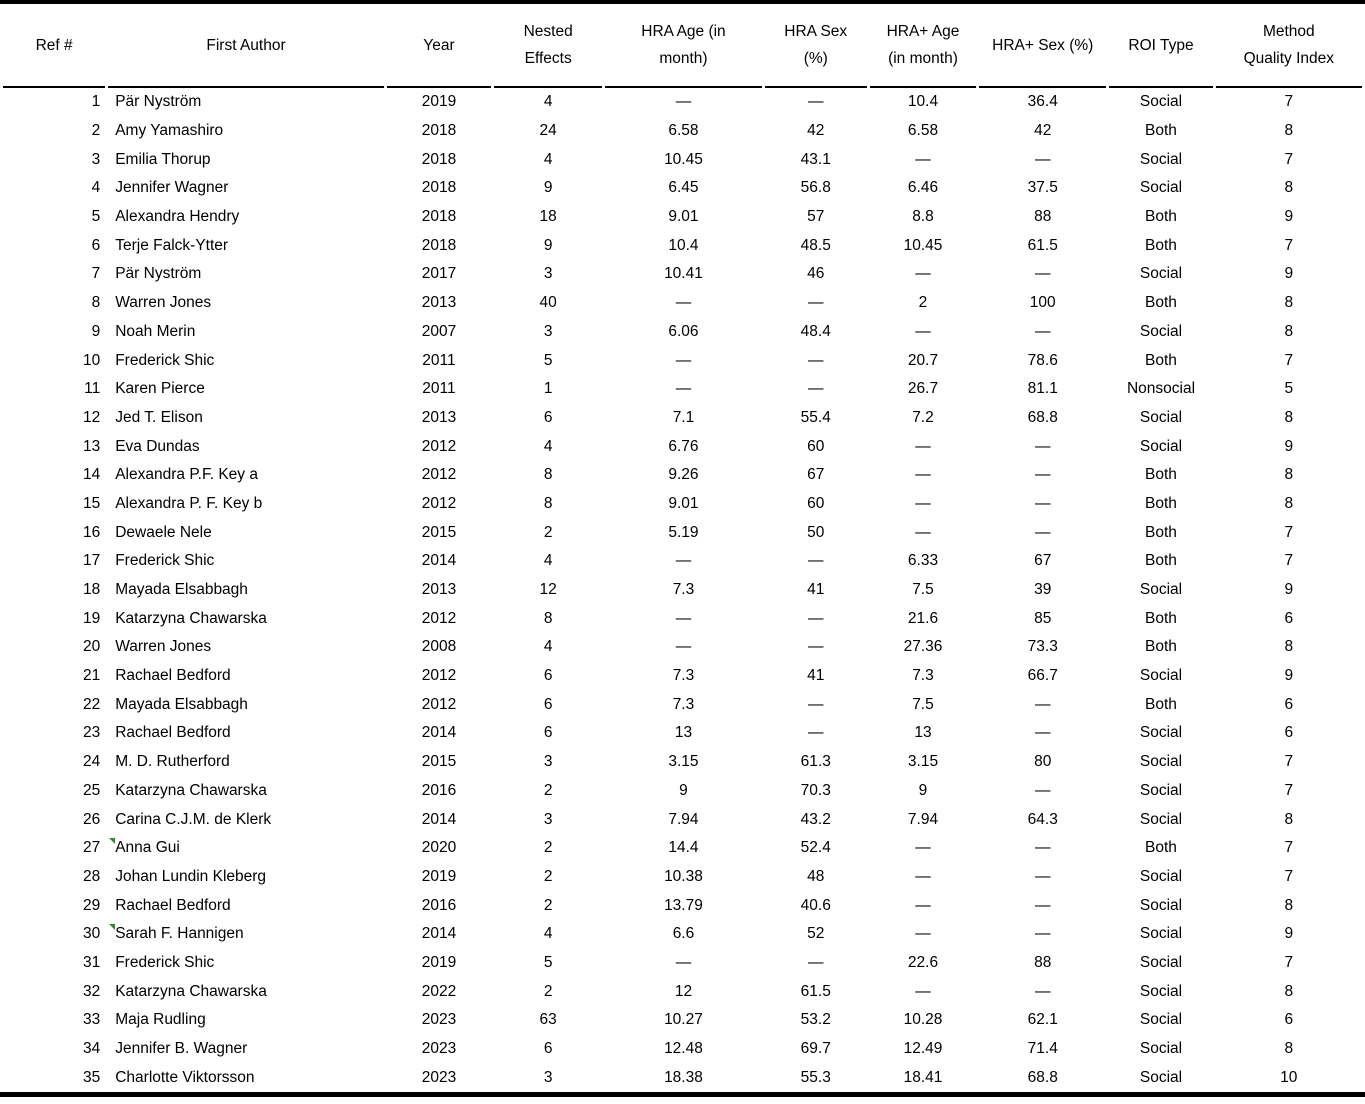 Image resolution: width=1365 pixels, height=1104 pixels. I want to click on cell-text: Frederick Shic, so click(165, 360).